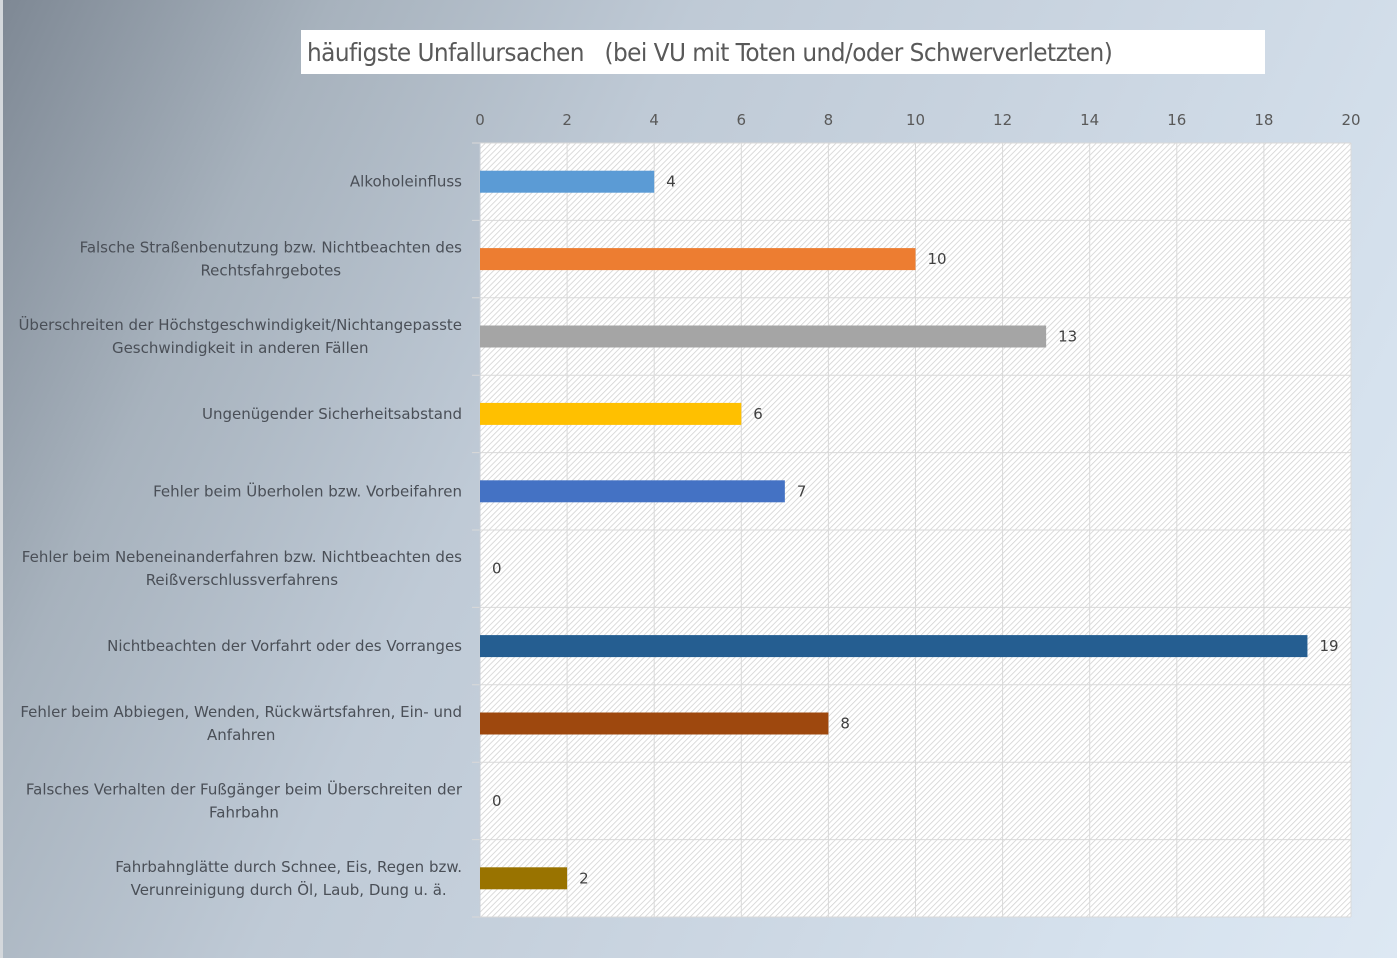 Image resolution: width=1397 pixels, height=958 pixels. What do you see at coordinates (1350, 120) in the screenshot?
I see `x-tick-label: 20` at bounding box center [1350, 120].